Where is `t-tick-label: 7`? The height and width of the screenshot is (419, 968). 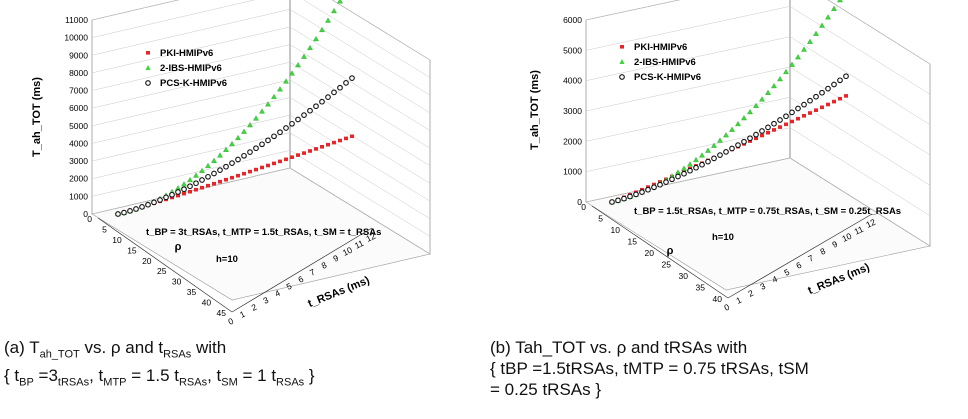
t-tick-label: 7 is located at coordinates (810, 258).